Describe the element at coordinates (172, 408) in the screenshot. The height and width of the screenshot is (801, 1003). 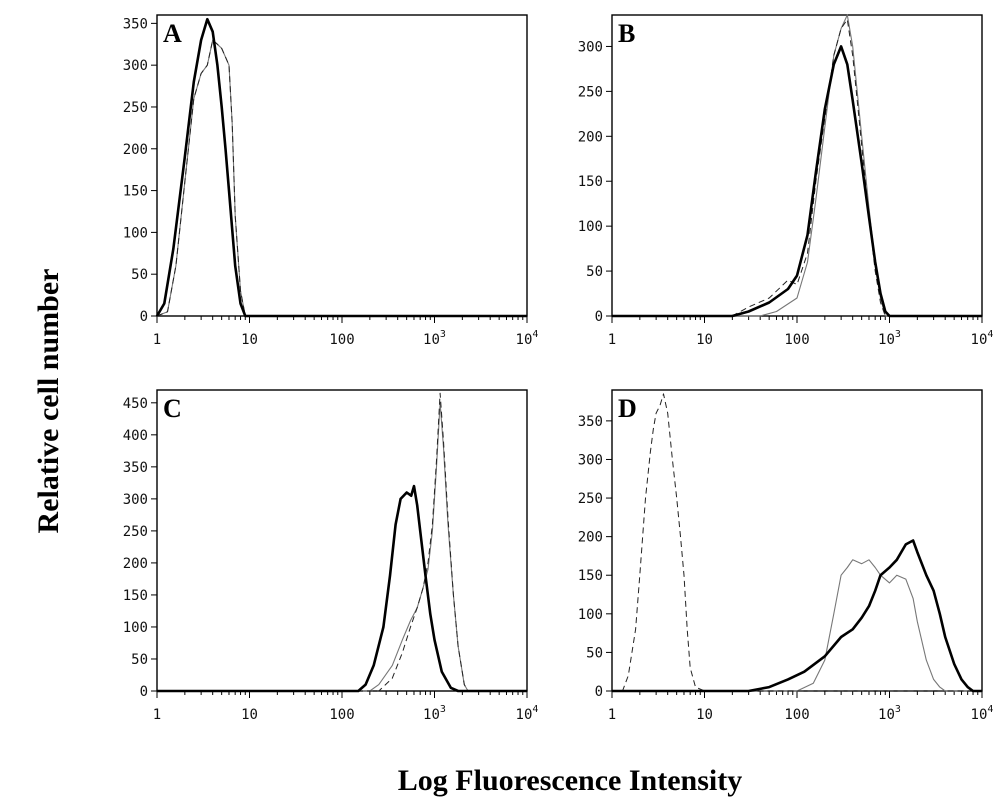
I see `panel-label: C` at that location.